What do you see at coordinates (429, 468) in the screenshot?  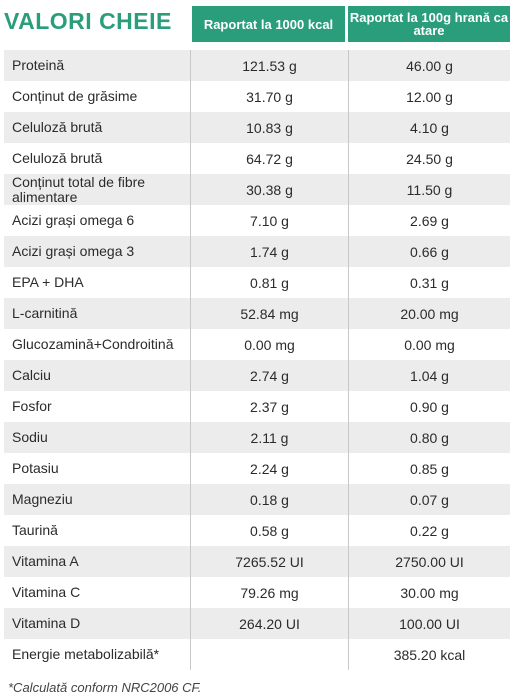 I see `value-per-100g: 0.85 g` at bounding box center [429, 468].